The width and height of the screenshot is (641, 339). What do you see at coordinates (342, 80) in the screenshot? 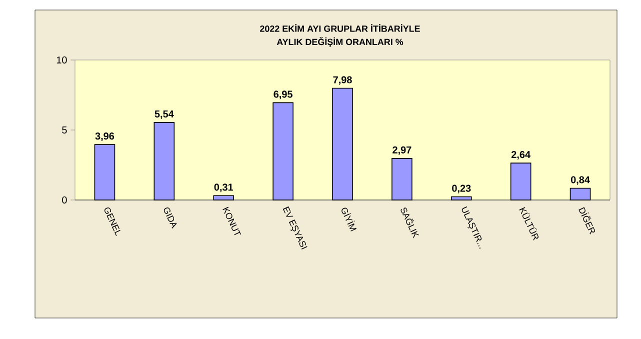
I see `data-label: 7,98` at bounding box center [342, 80].